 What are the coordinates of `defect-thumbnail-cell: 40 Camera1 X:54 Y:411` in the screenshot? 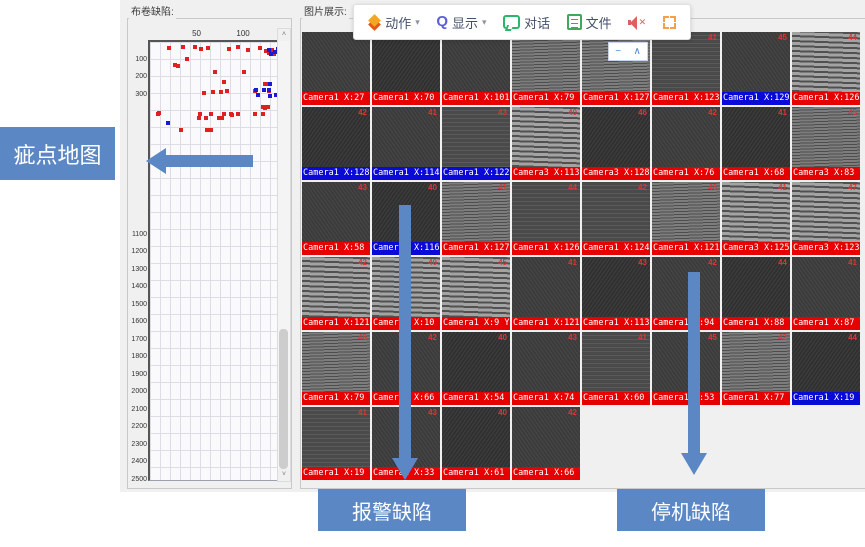 It's located at (476, 368).